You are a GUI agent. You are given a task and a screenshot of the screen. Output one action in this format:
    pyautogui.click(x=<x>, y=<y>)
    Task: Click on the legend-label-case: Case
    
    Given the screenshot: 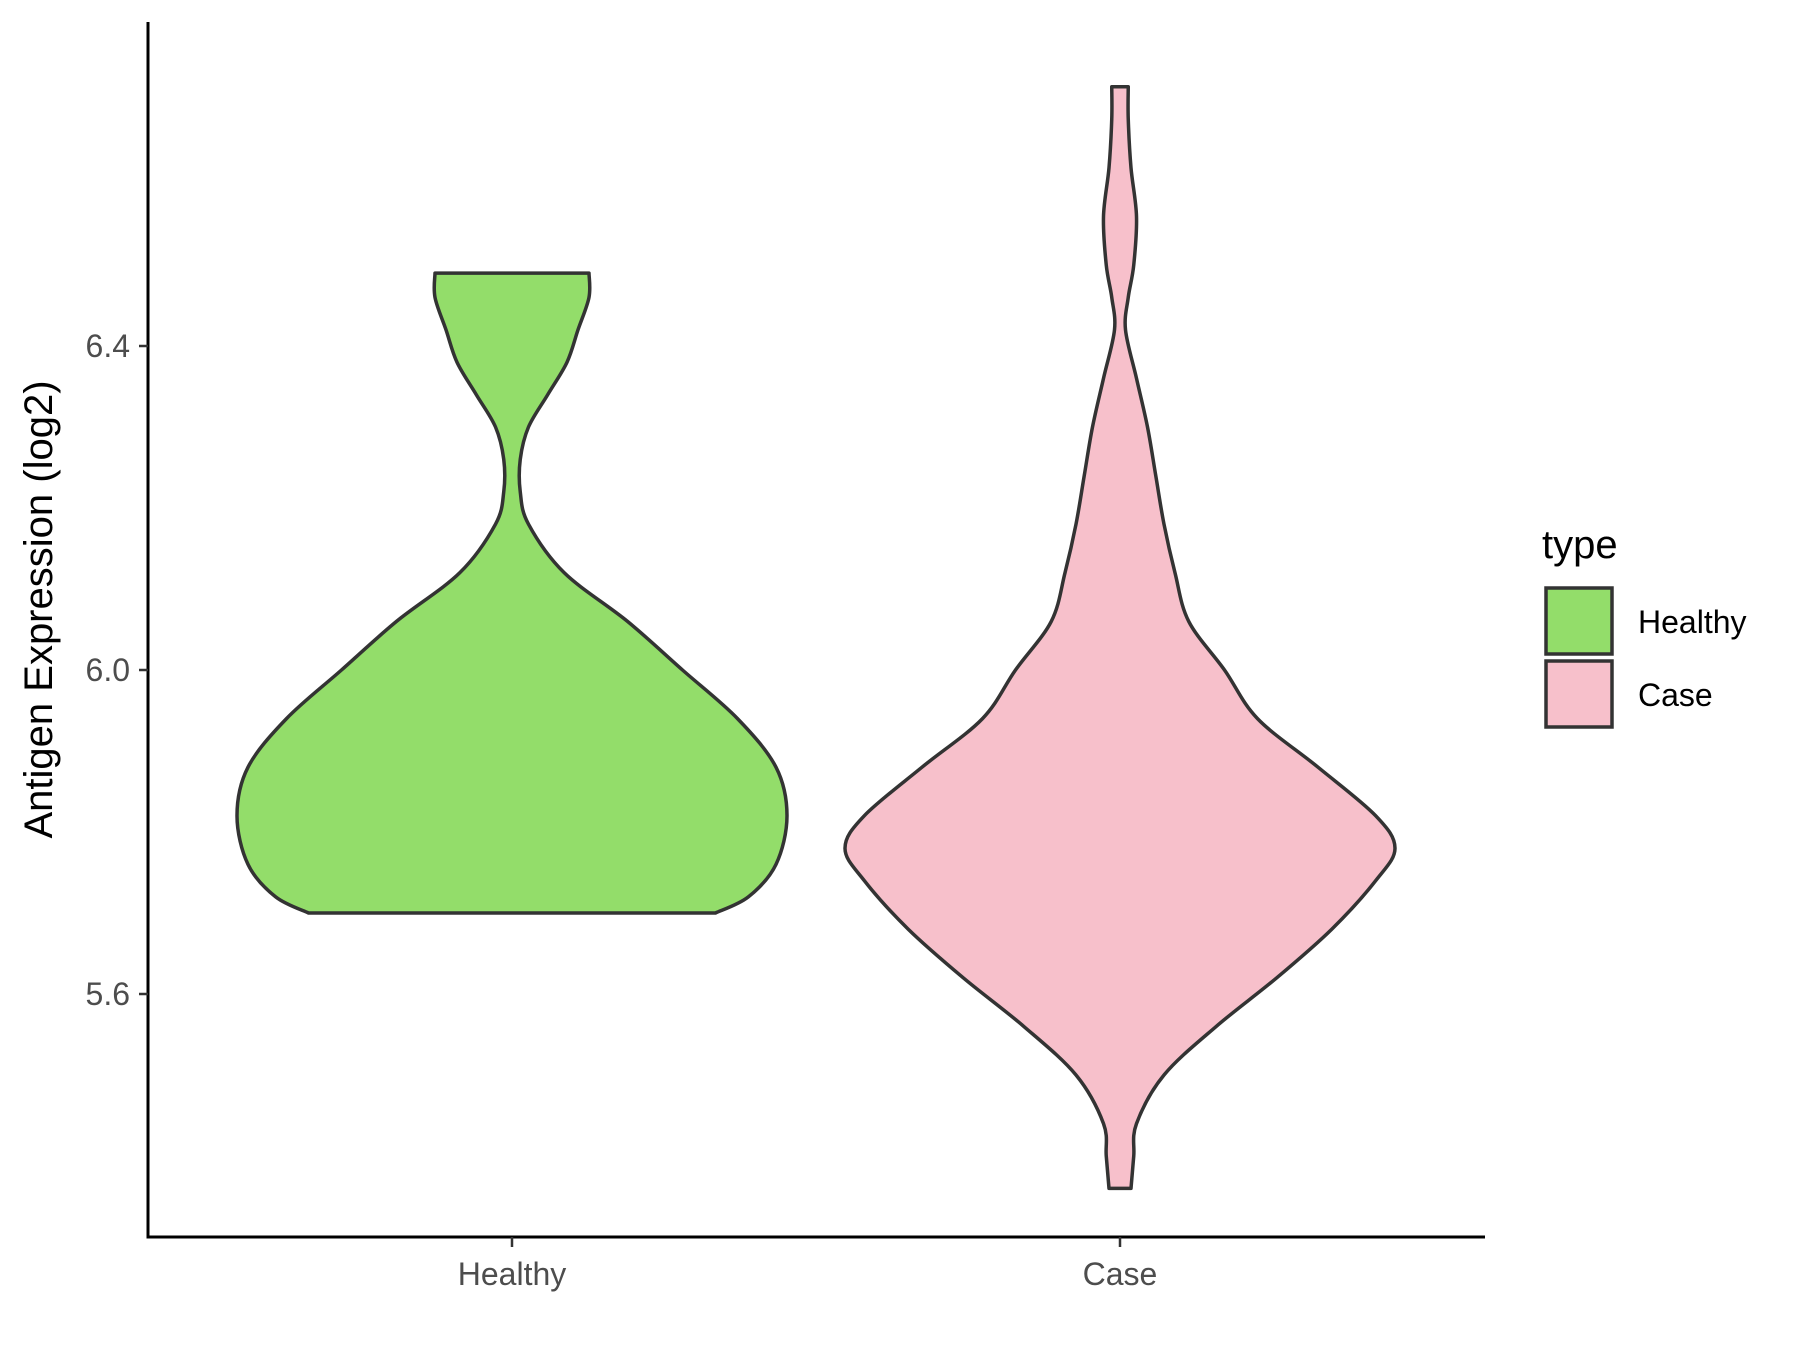 What is the action you would take?
    pyautogui.click(x=1675, y=695)
    